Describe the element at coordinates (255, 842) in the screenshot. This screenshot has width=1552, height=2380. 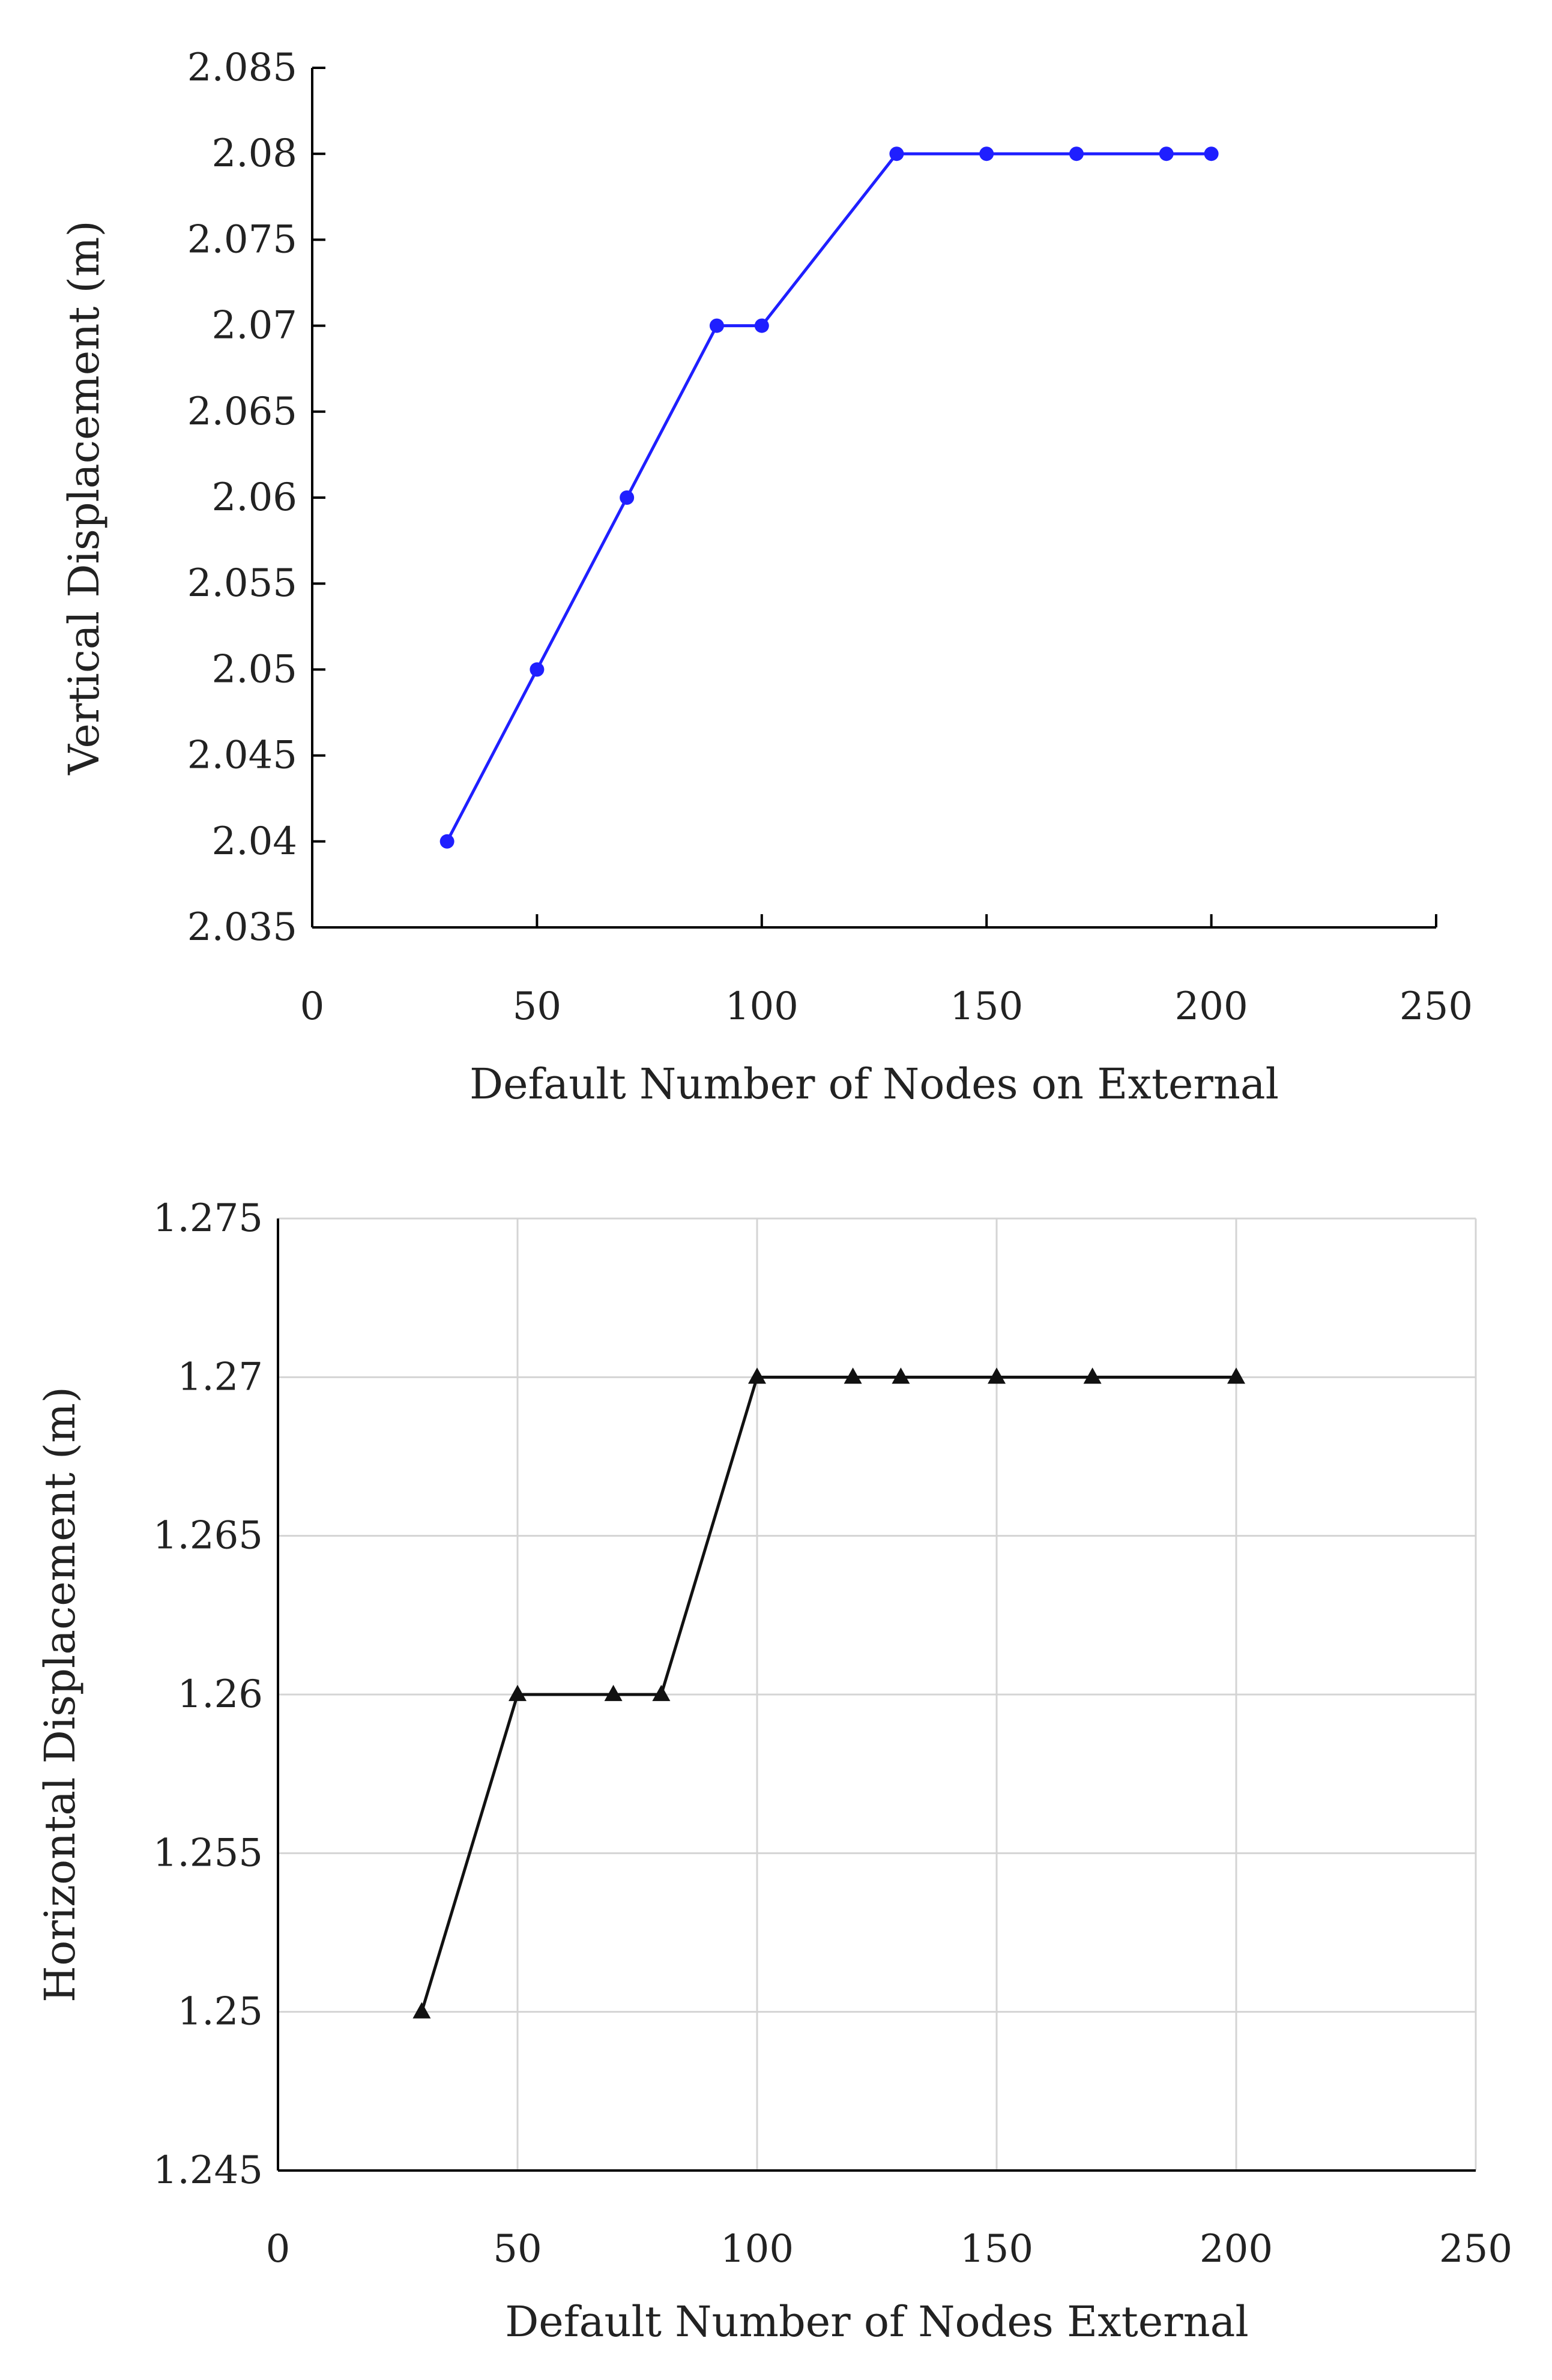
I see `y-tick-label: 2.04` at that location.